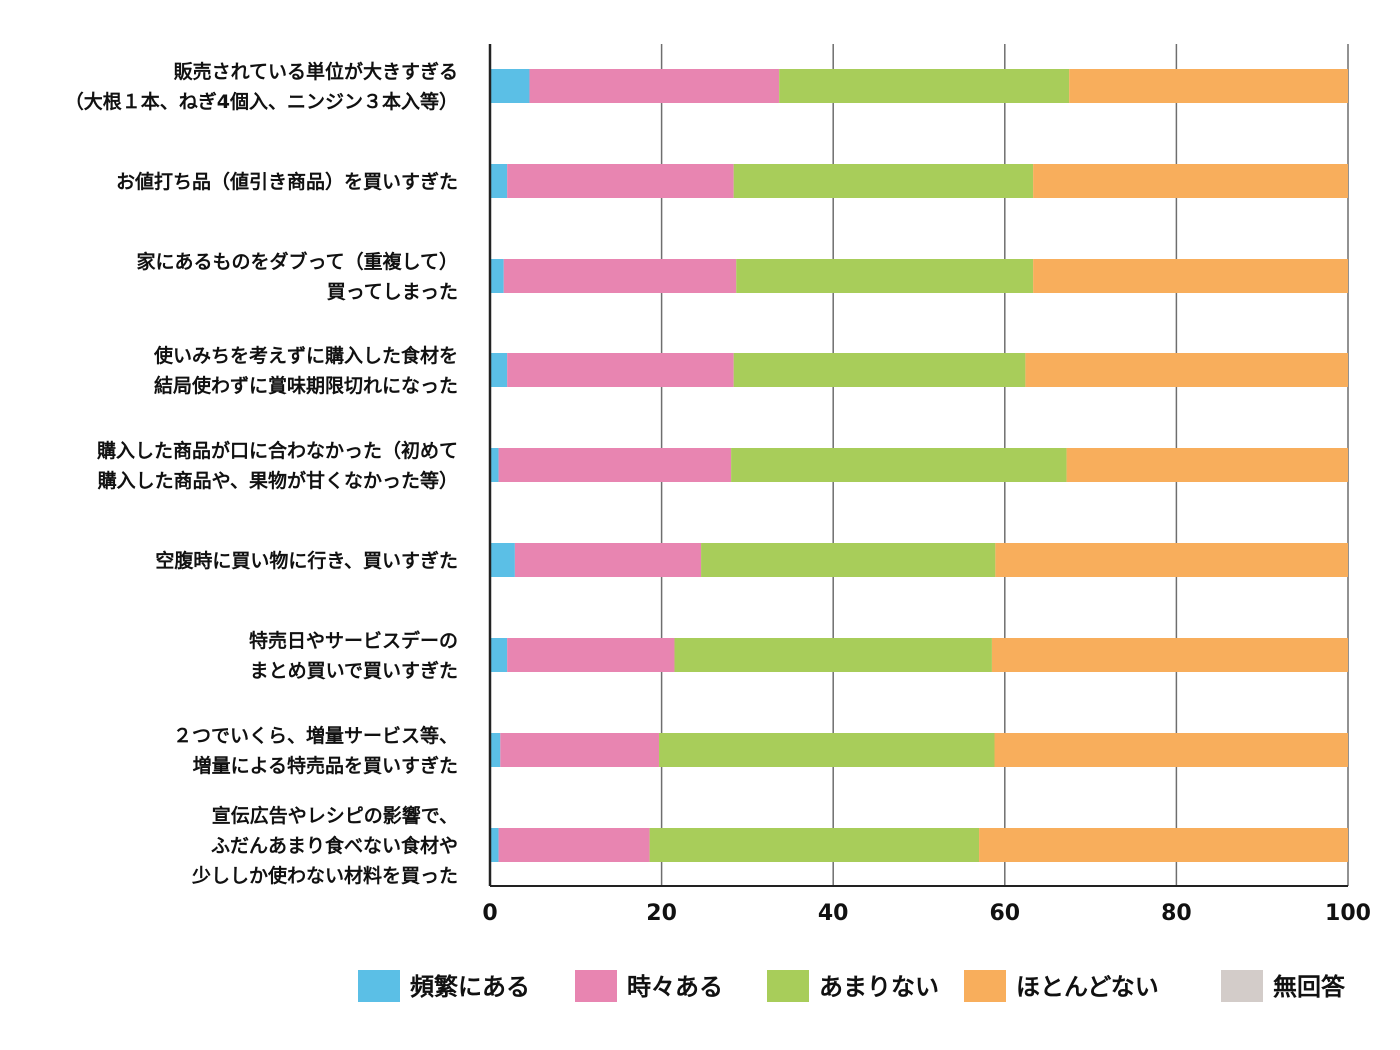 The width and height of the screenshot is (1400, 1050). Describe the element at coordinates (661, 913) in the screenshot. I see `x-tick-label-20: 20` at that location.